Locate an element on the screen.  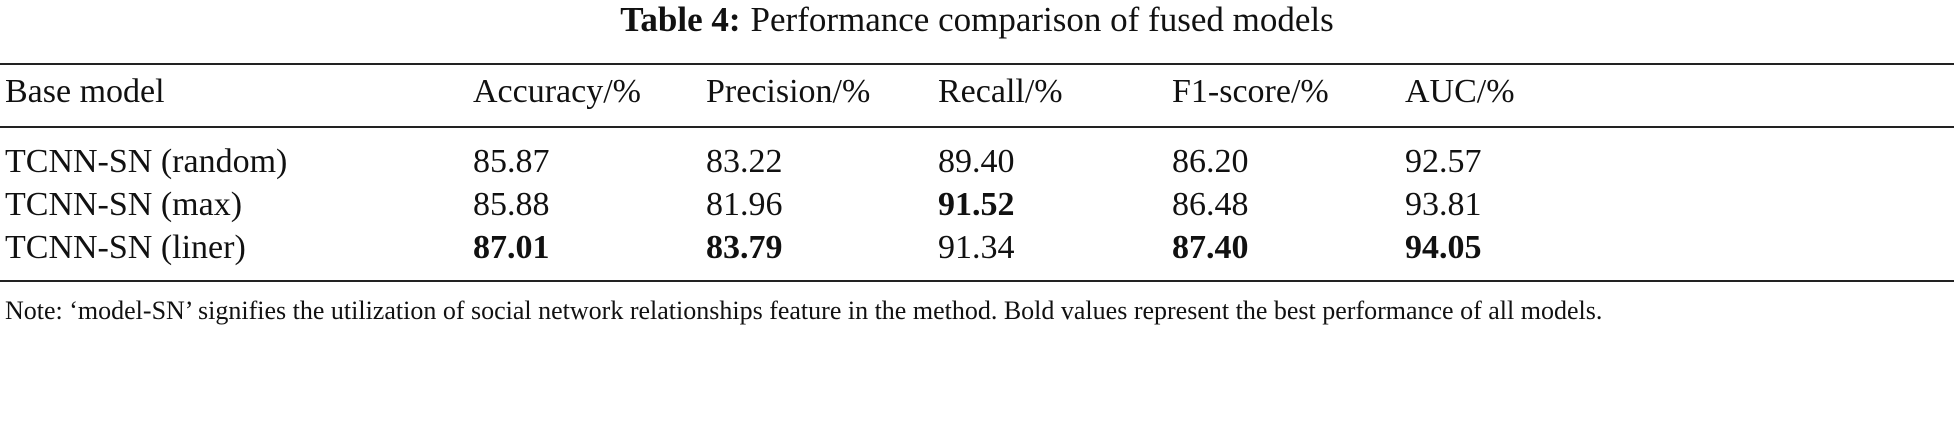
mid-rule is located at coordinates (977, 127).